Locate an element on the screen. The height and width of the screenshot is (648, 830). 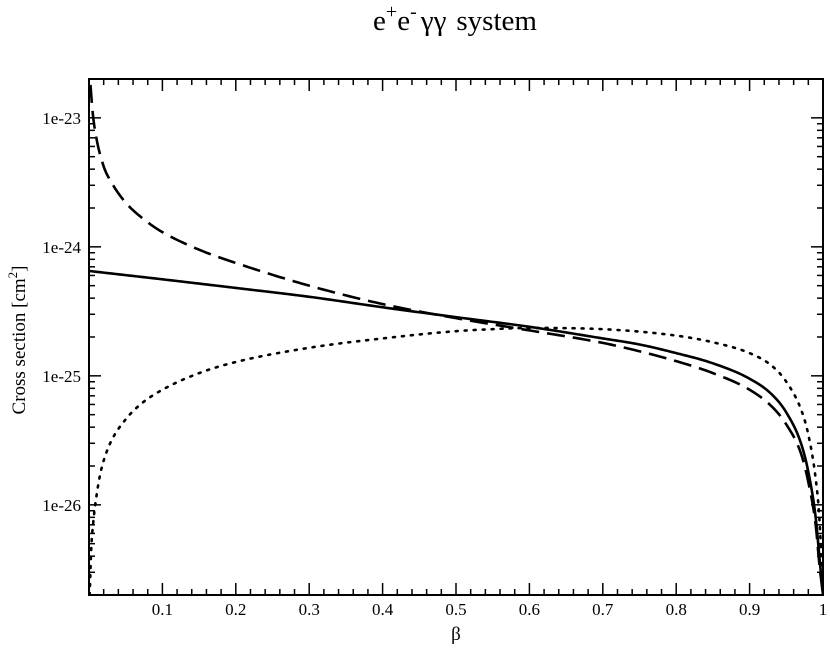
x-tick-label: 1 is located at coordinates (823, 609).